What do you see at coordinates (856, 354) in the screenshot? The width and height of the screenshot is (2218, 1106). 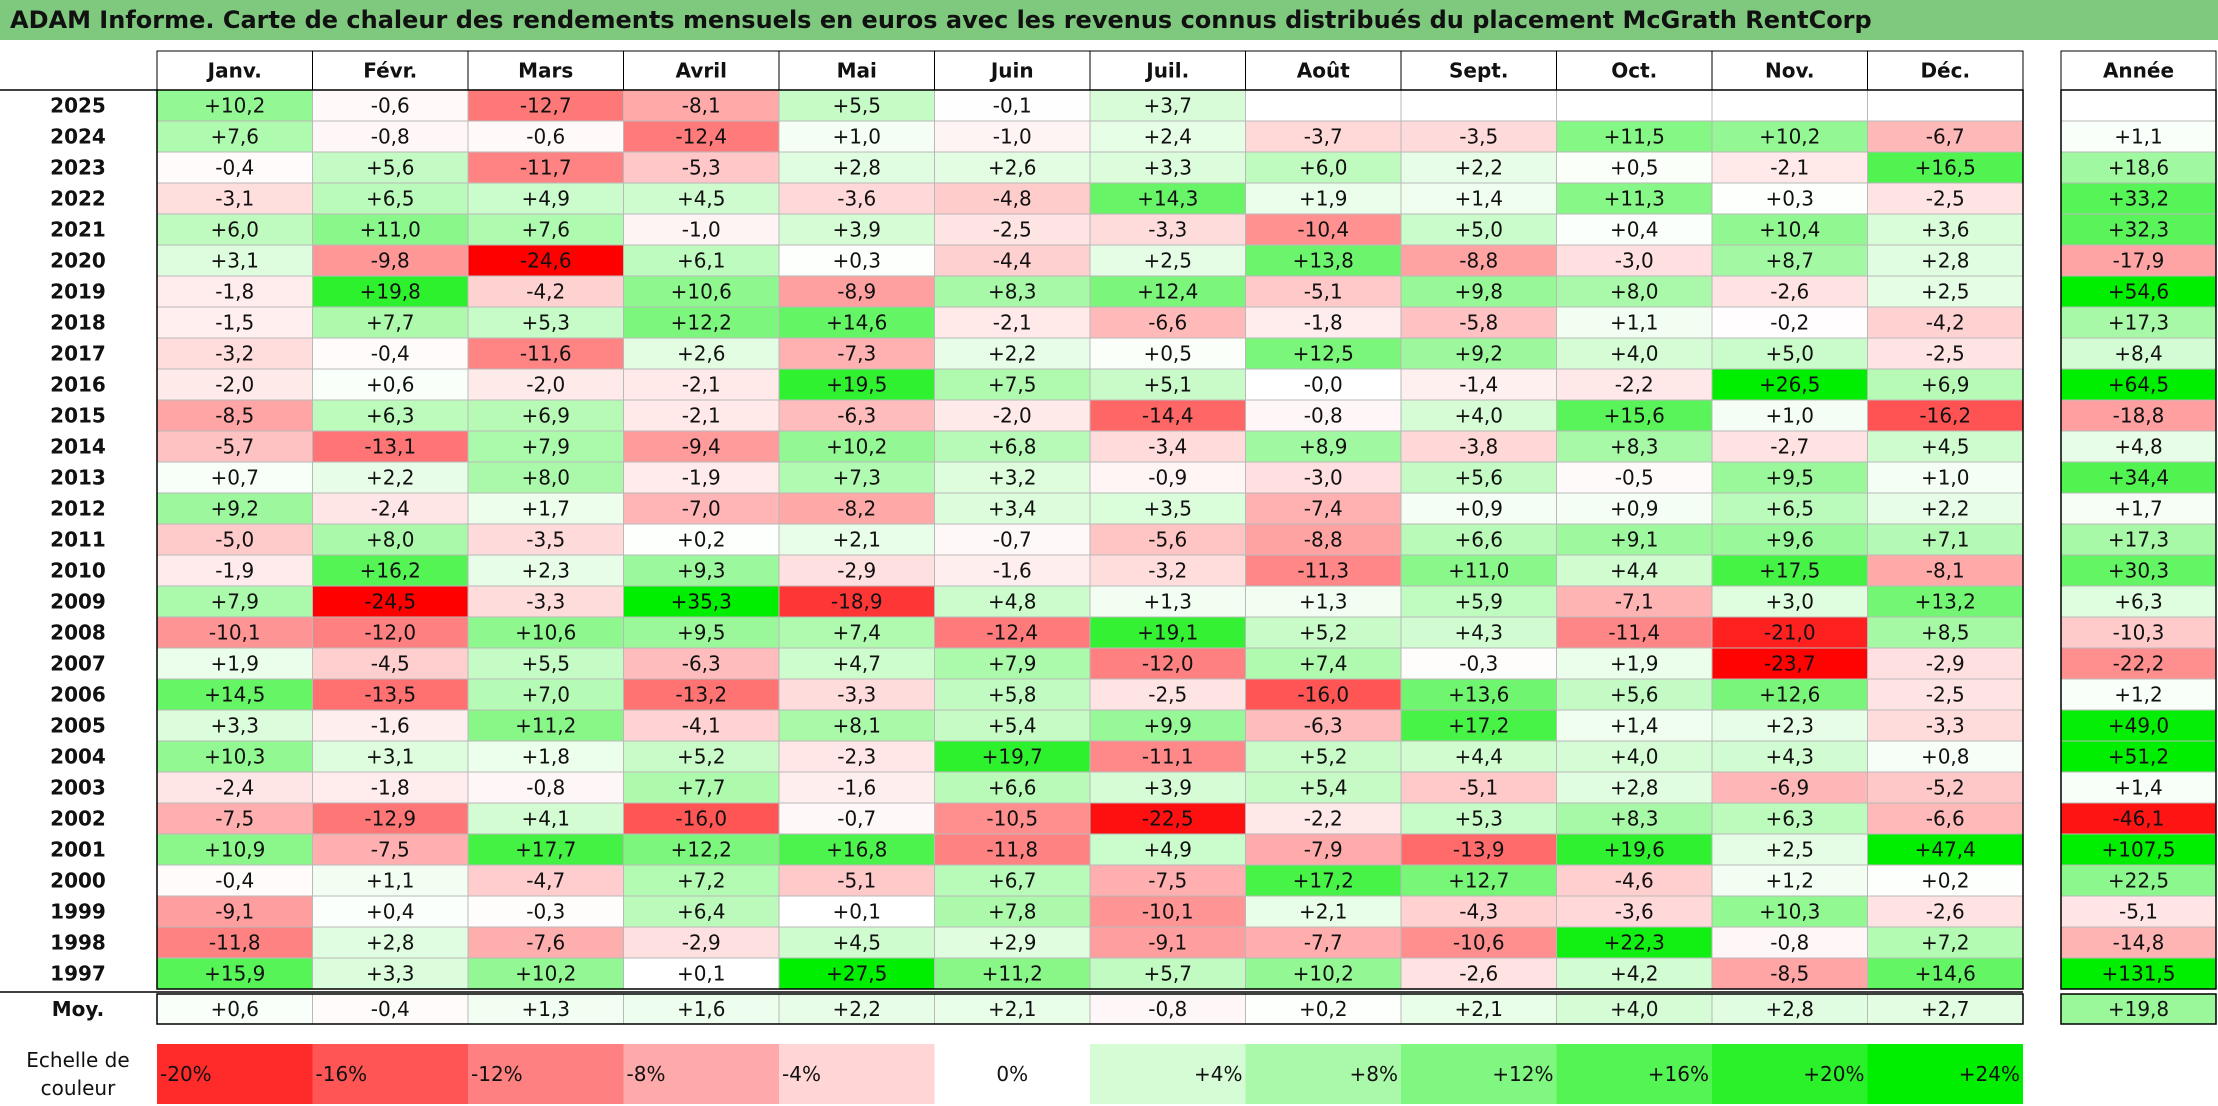 I see `cell-value: -7,3` at bounding box center [856, 354].